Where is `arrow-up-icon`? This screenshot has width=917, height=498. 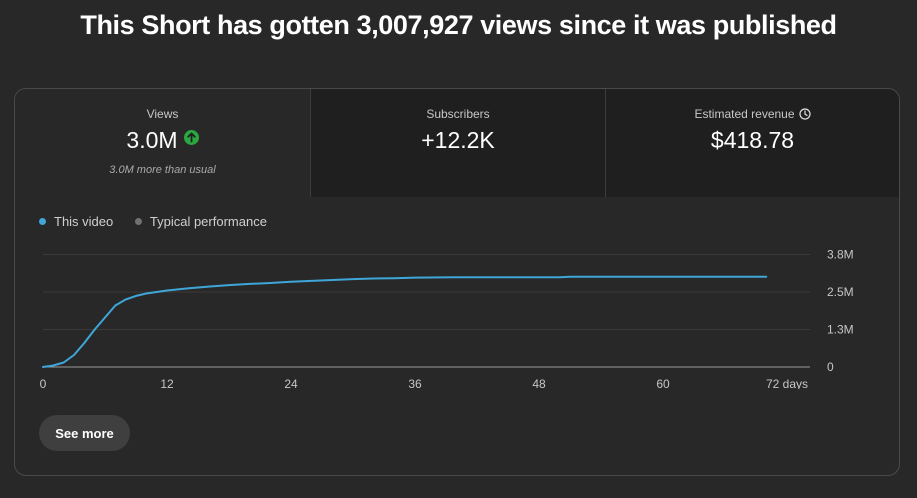 arrow-up-icon is located at coordinates (191, 137).